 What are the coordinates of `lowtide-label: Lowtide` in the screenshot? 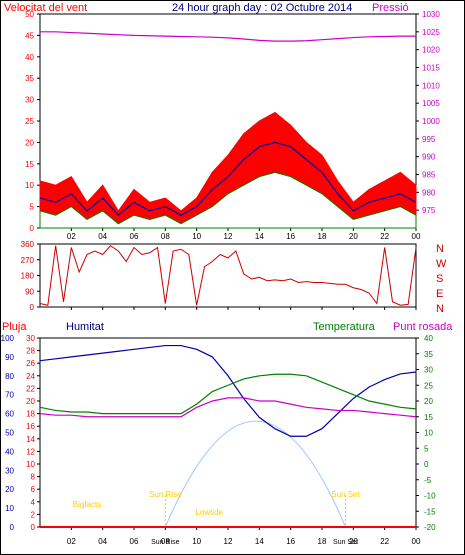 It's located at (209, 512).